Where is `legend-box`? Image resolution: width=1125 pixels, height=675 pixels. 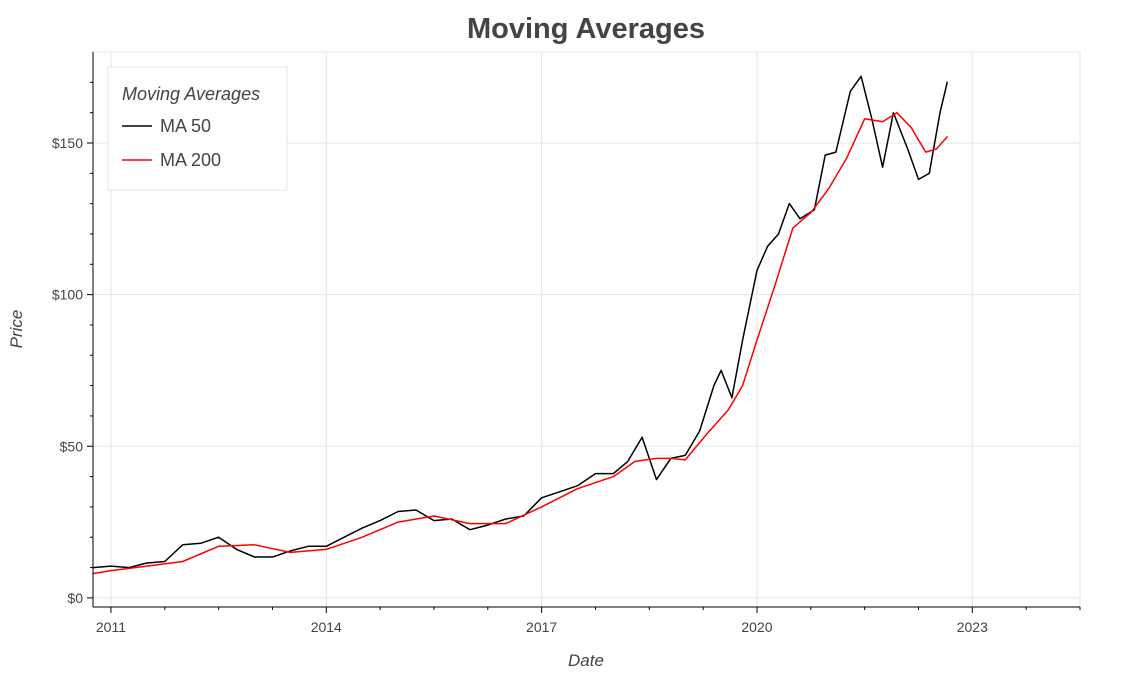 legend-box is located at coordinates (197, 128).